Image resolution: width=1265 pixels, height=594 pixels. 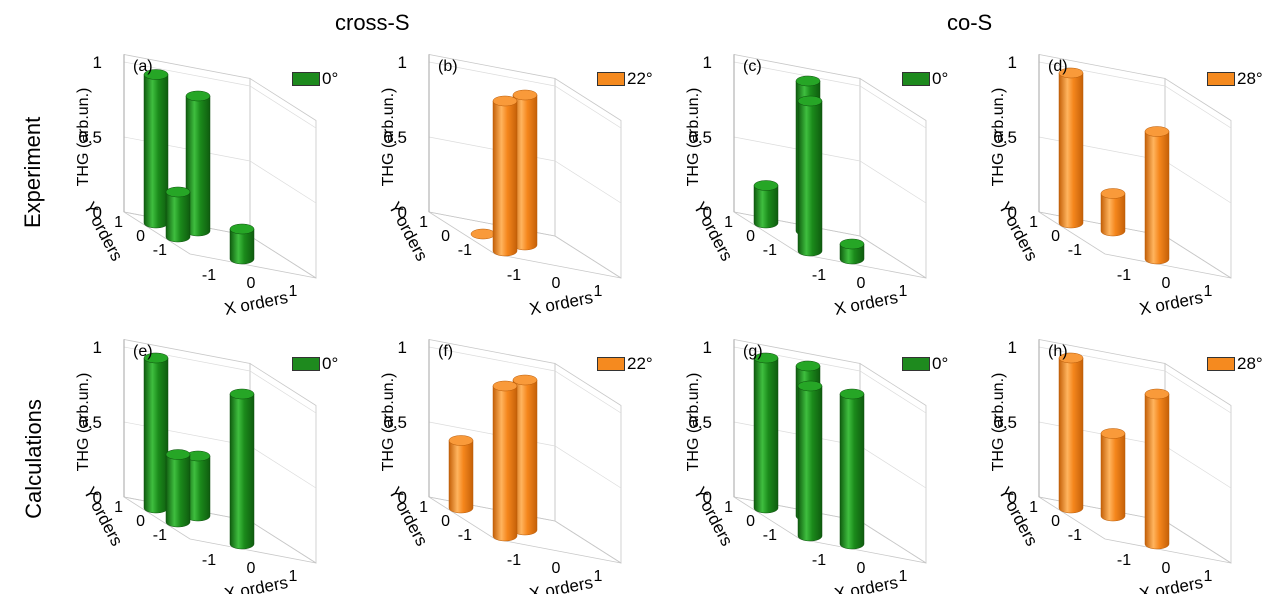 I want to click on column-title-cross-s: cross-S, so click(x=372, y=22).